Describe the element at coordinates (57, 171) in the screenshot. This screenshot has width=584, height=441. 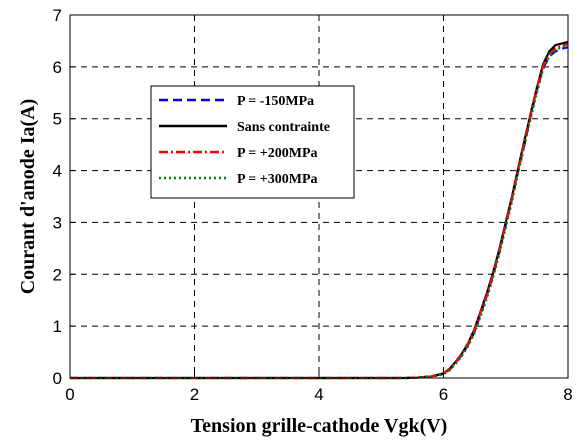
I see `y-tick-label: 4` at that location.